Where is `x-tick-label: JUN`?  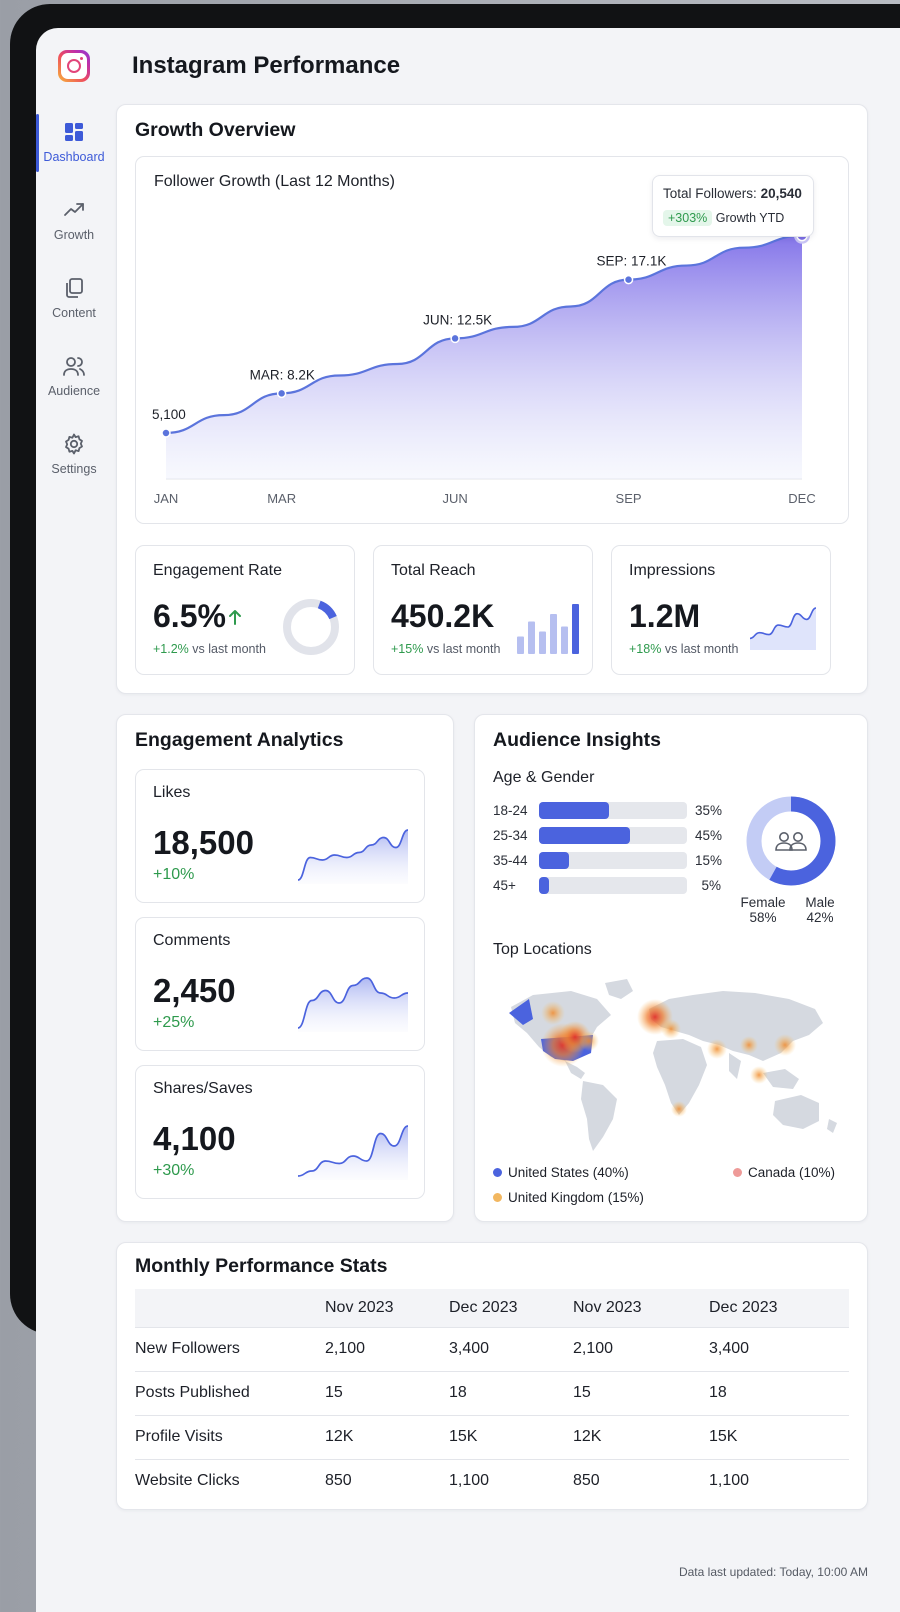
x-tick-label: JUN is located at coordinates (454, 498).